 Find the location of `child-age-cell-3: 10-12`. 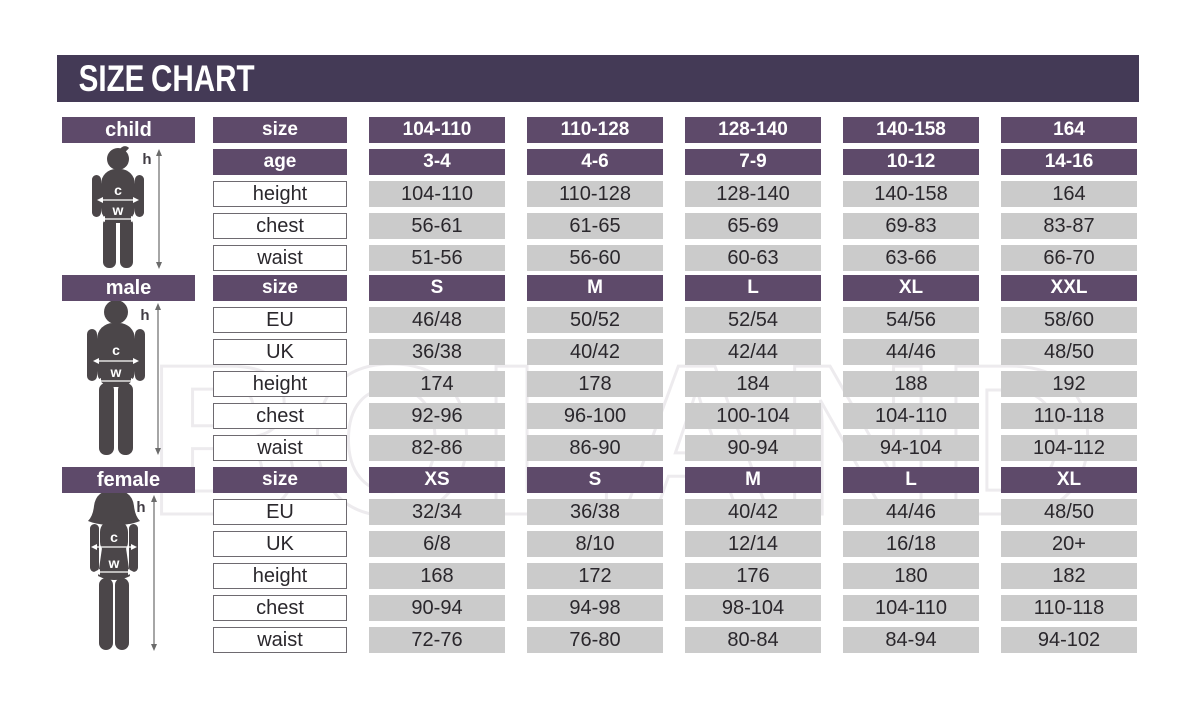

child-age-cell-3: 10-12 is located at coordinates (911, 162).